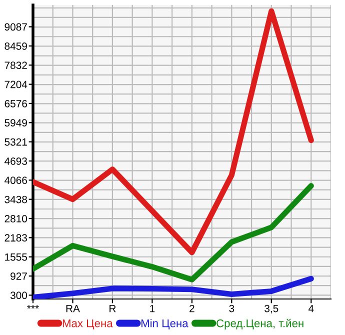 Image resolution: width=345 pixels, height=335 pixels. I want to click on legend-label: Сред.Цена, т.йен, so click(260, 324).